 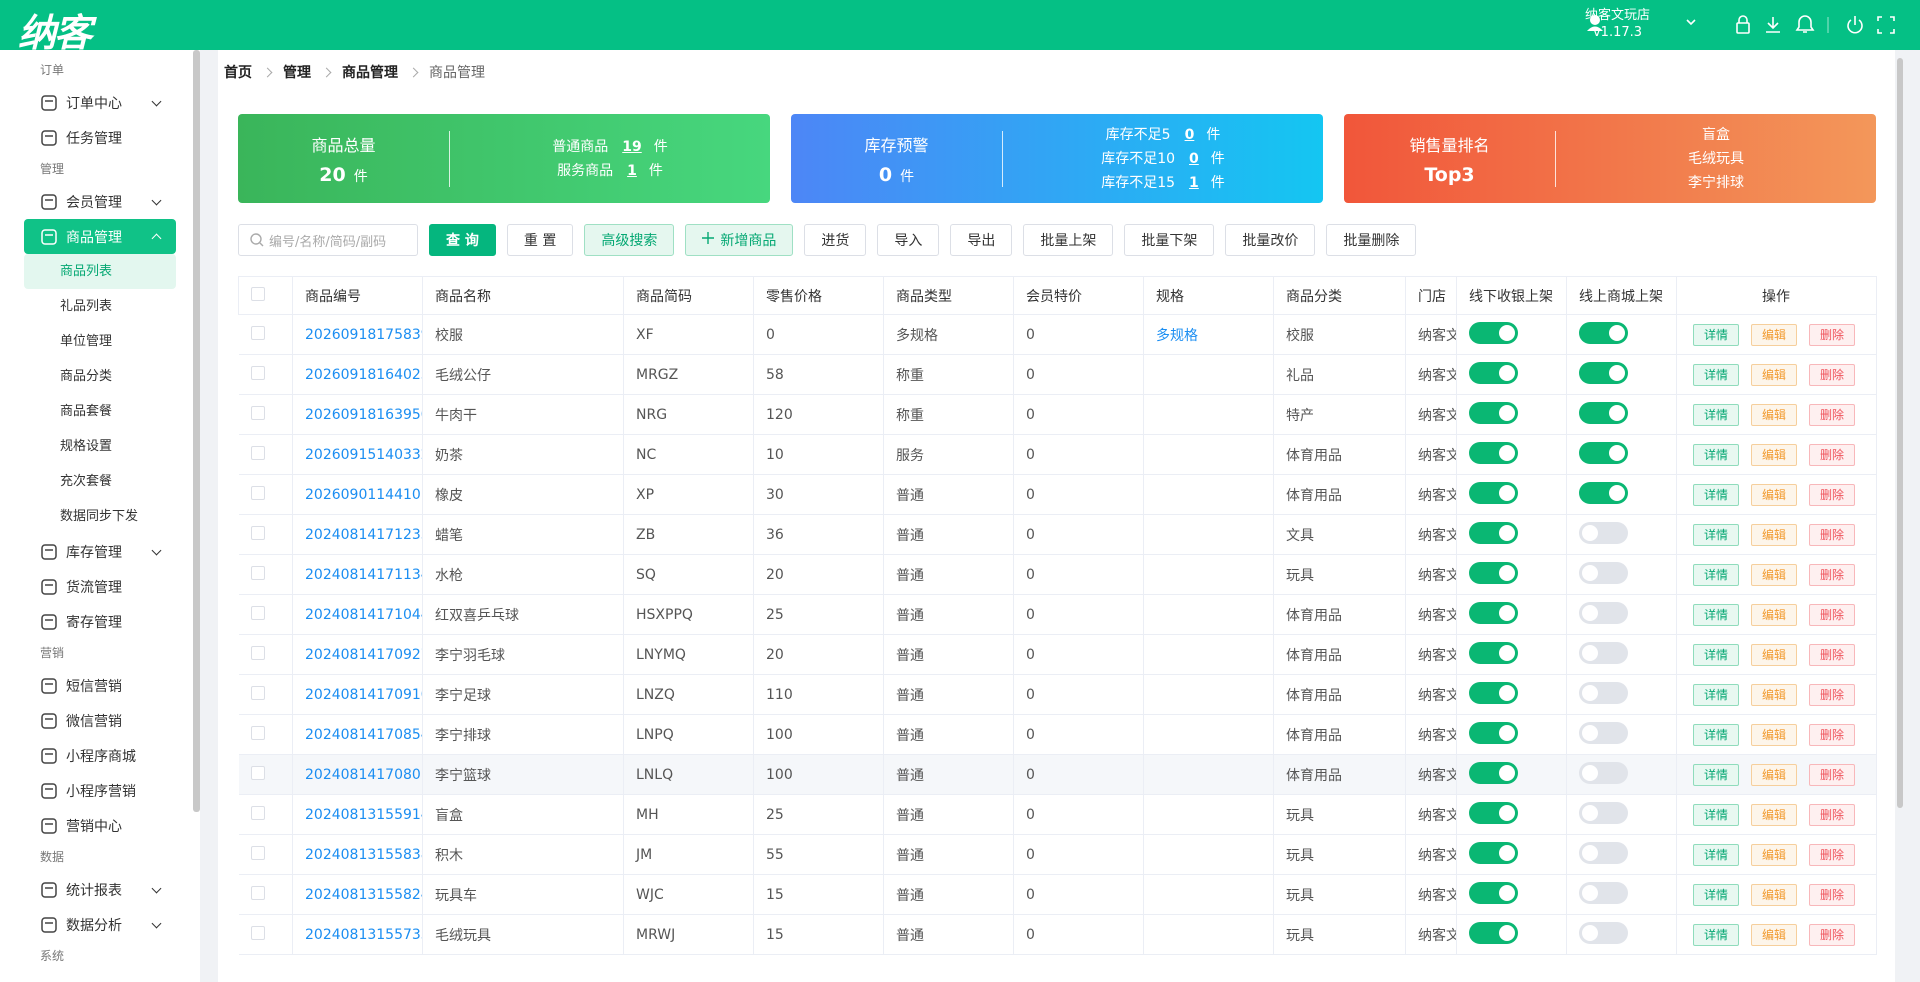 What do you see at coordinates (364, 894) in the screenshot?
I see `product-code: 20240813155824` at bounding box center [364, 894].